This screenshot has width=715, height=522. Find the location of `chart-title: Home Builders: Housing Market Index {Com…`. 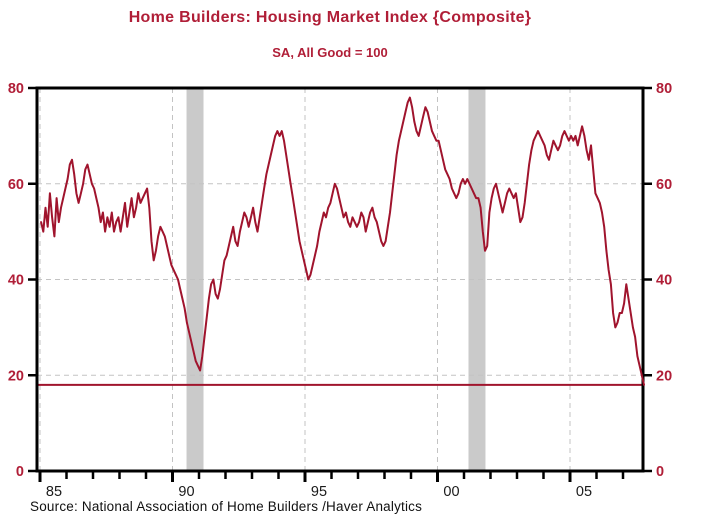

chart-title: Home Builders: Housing Market Index {Com… is located at coordinates (330, 17).